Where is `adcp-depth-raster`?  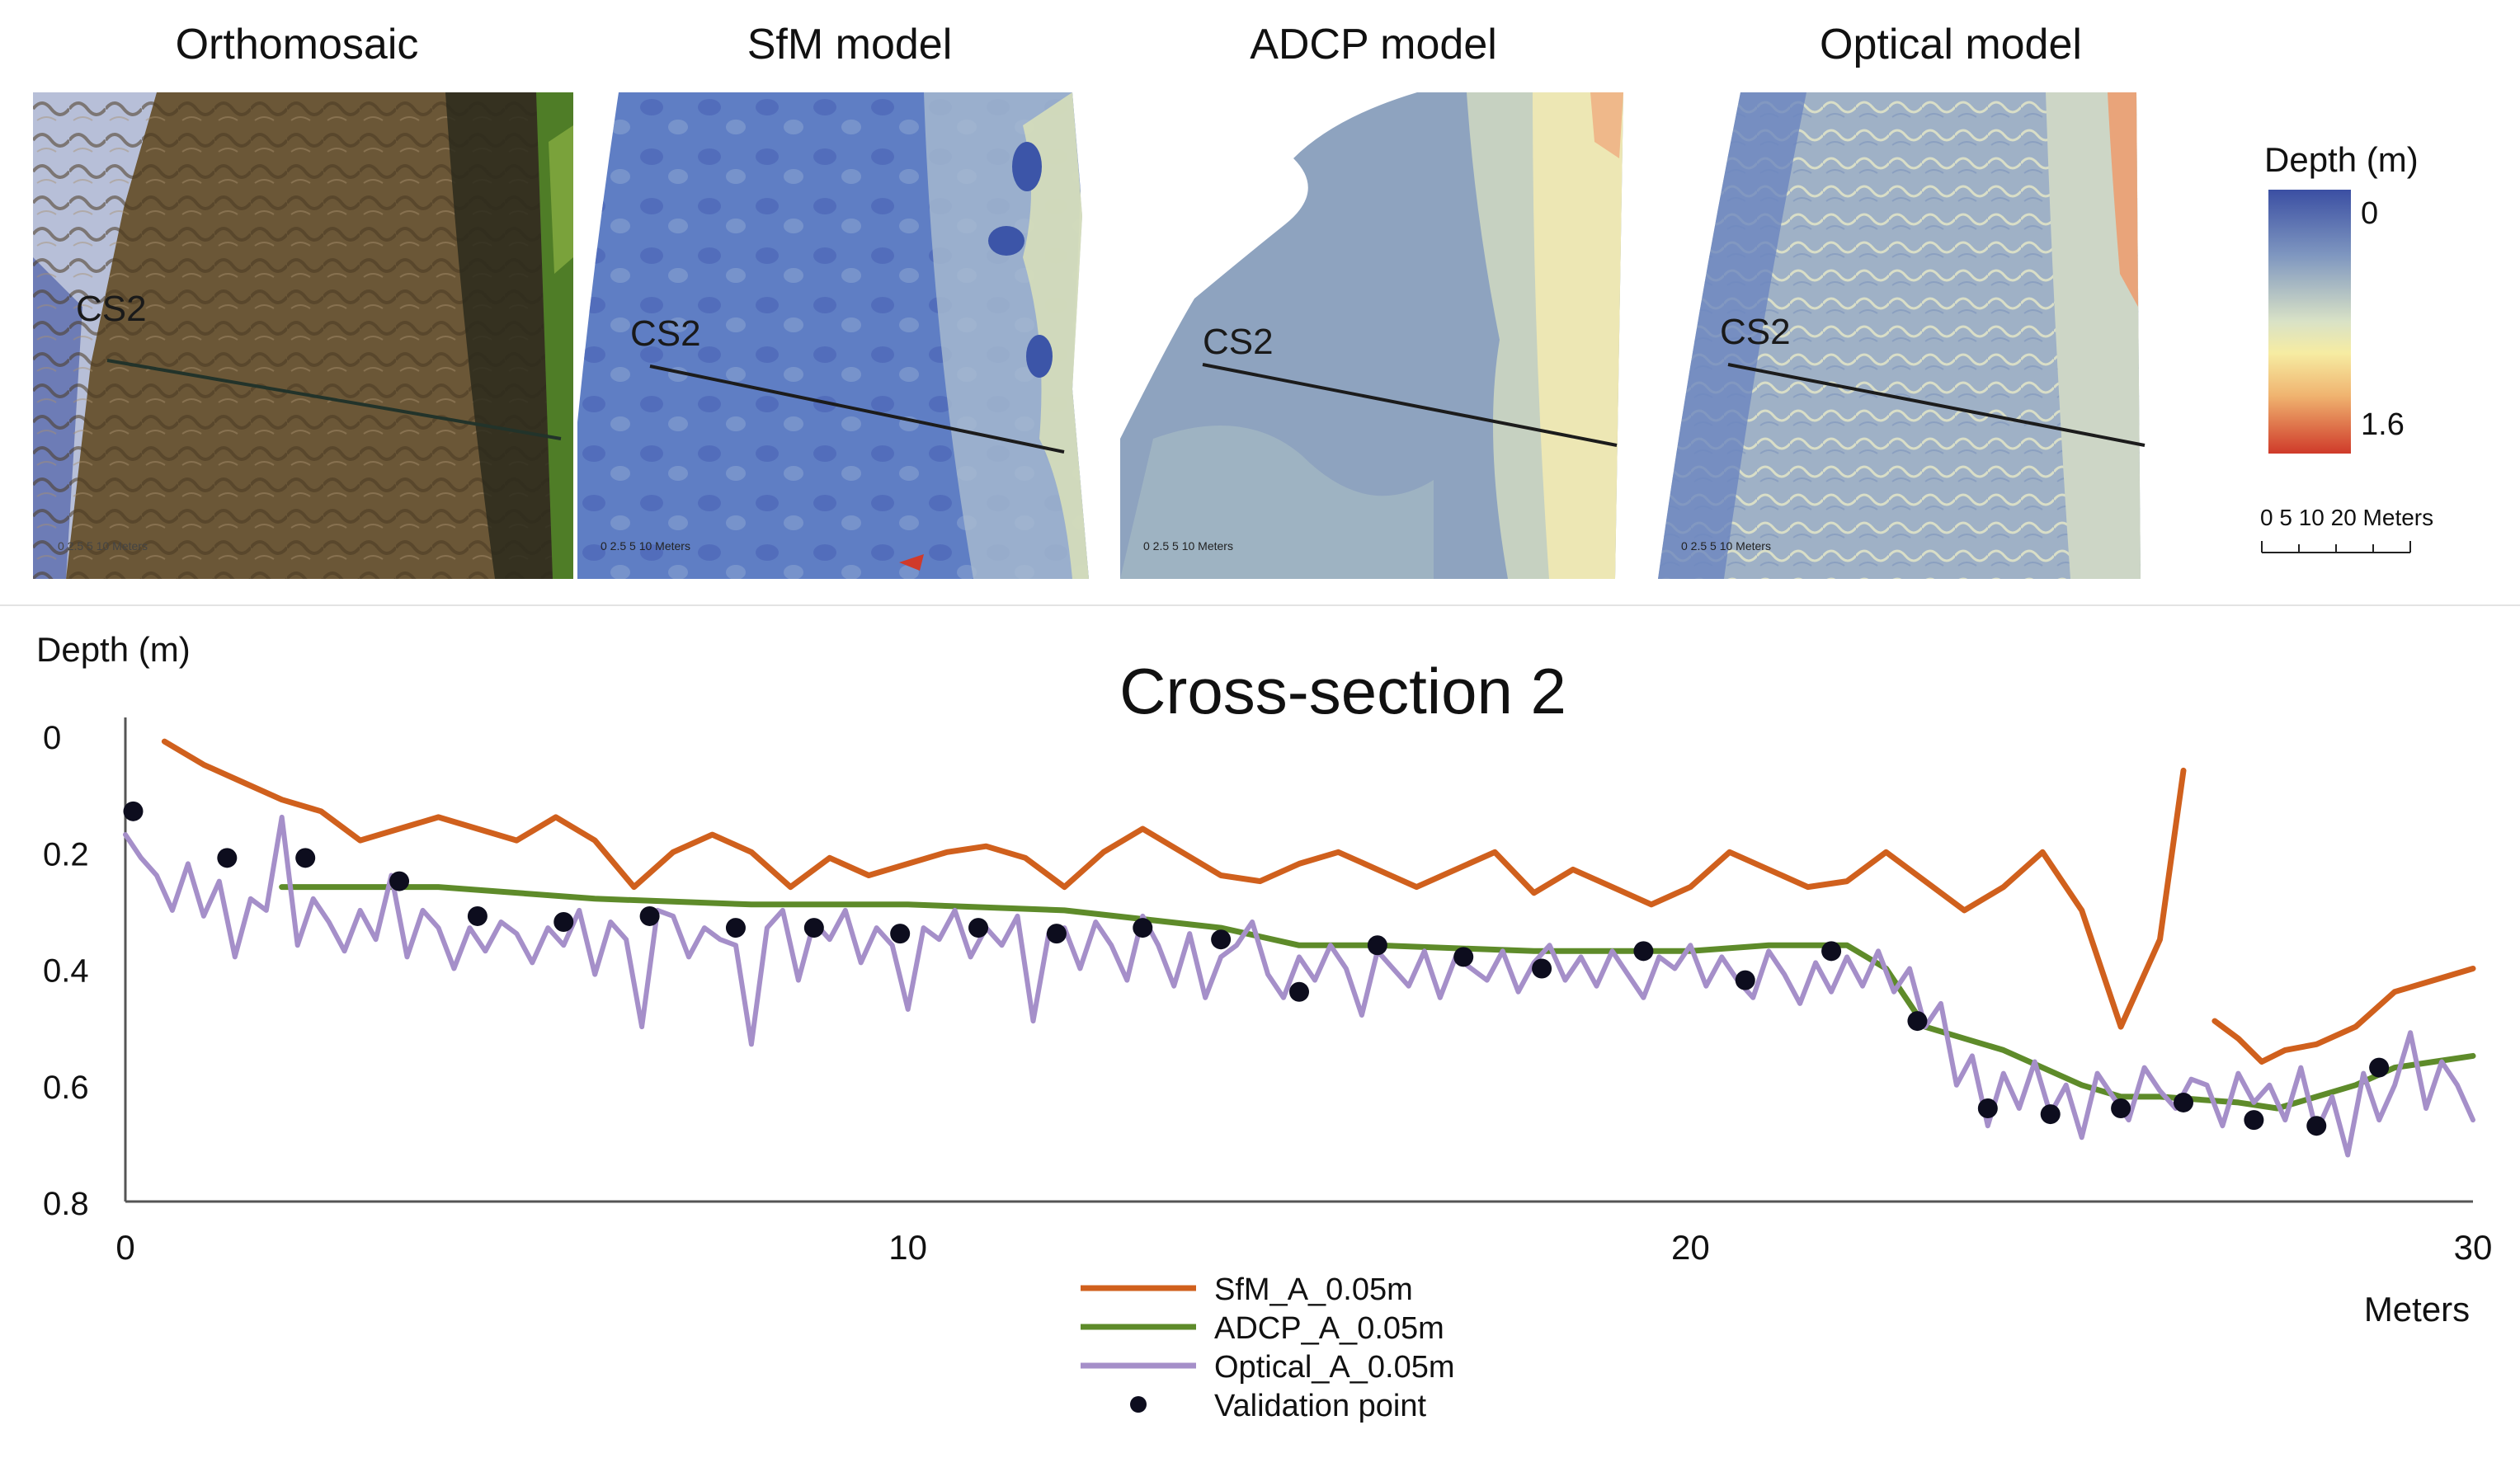 adcp-depth-raster is located at coordinates (1376, 335).